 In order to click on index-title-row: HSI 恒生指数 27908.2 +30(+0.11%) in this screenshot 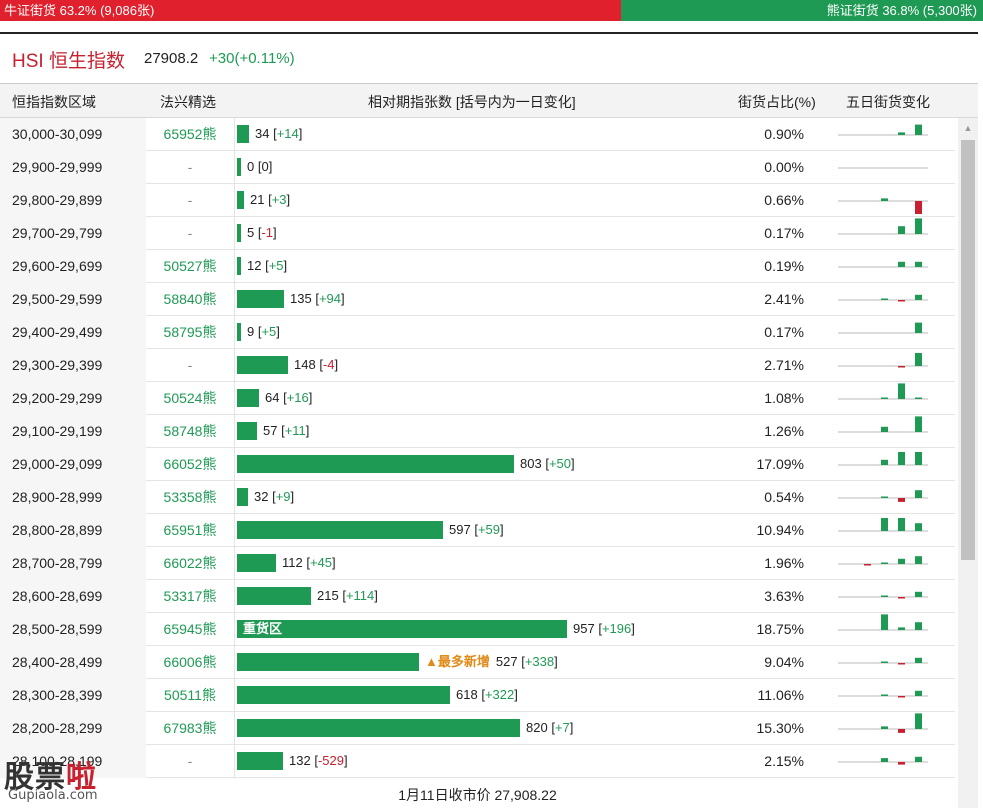, I will do `click(489, 58)`.